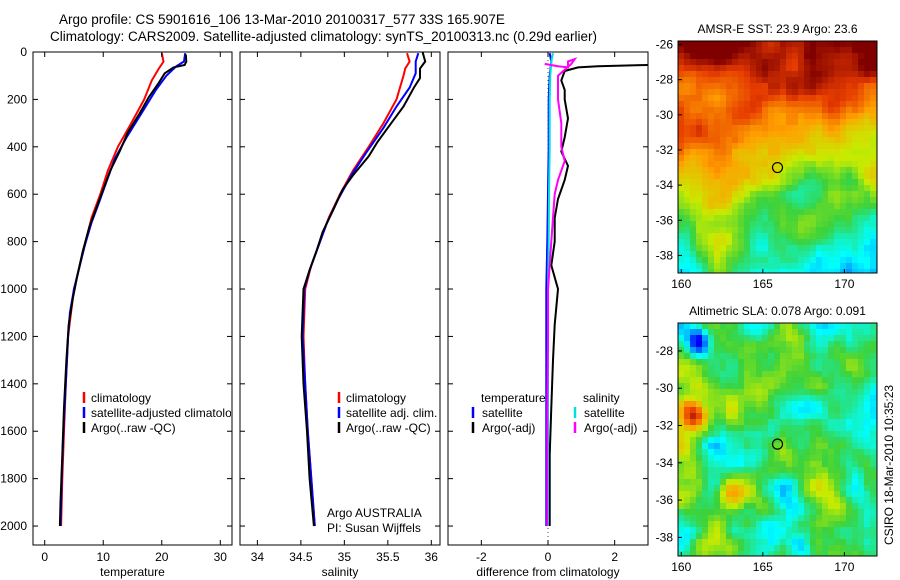 This screenshot has width=900, height=580. I want to click on difference-legend-label-1: Argo(-adj), so click(508, 428).